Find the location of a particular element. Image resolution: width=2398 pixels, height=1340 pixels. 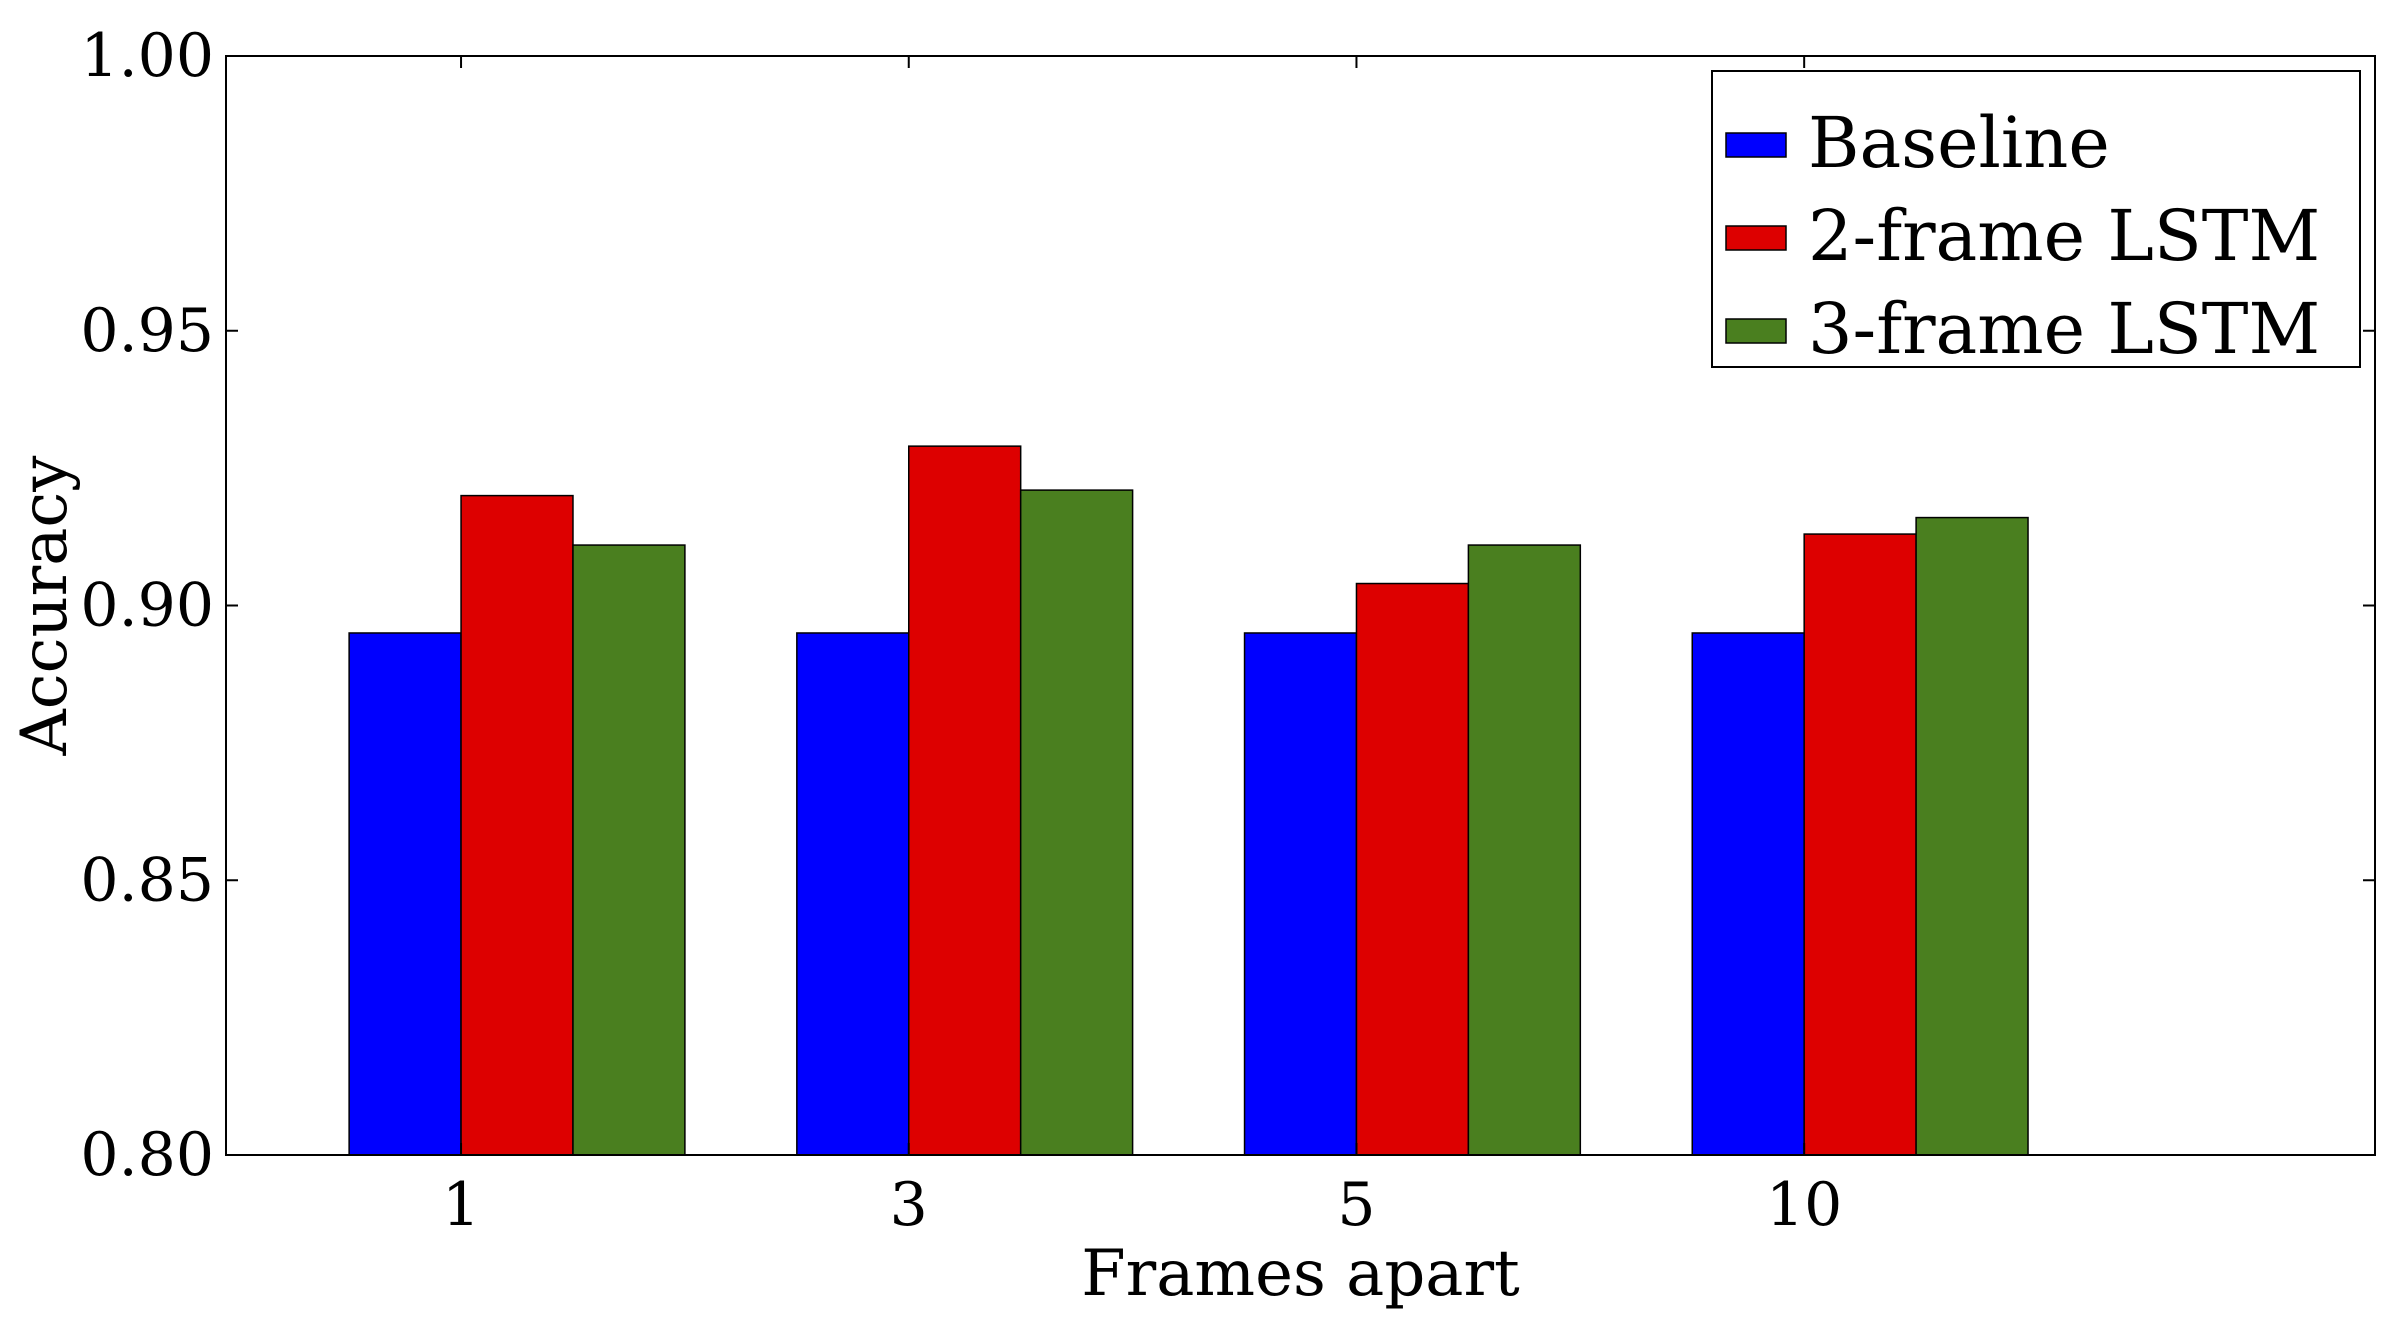

y-tick-label: 0.85 is located at coordinates (147, 880).